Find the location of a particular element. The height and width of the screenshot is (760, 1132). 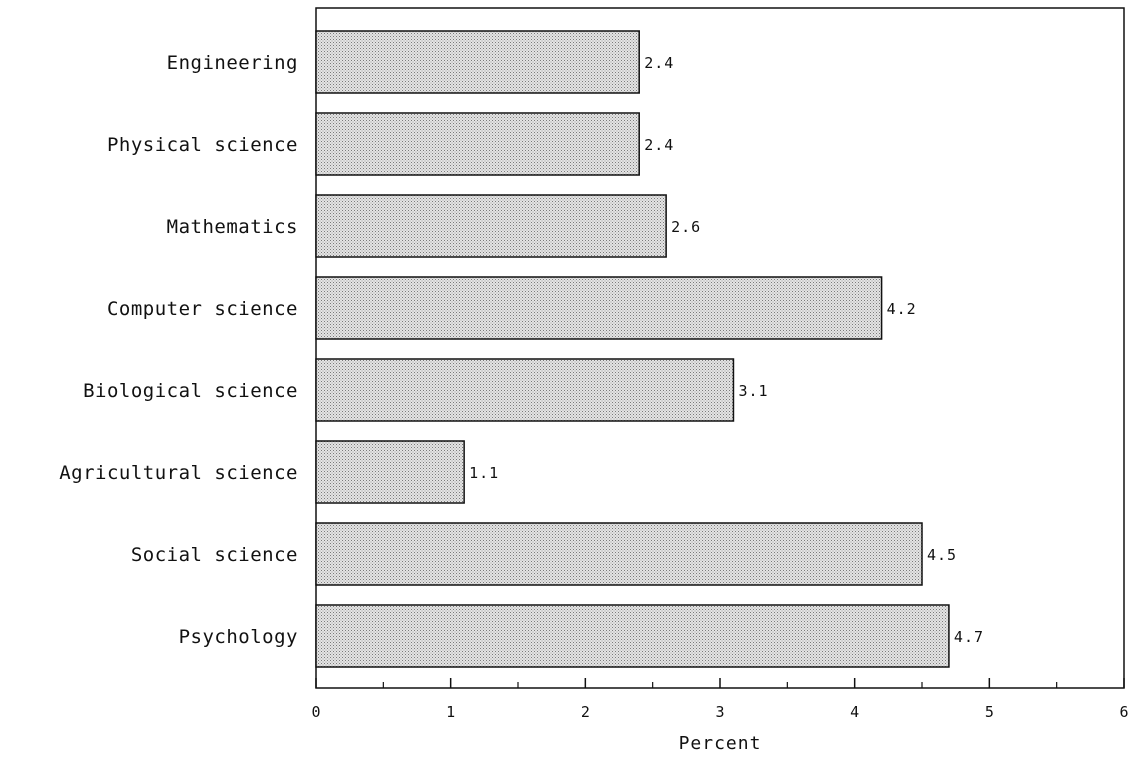

value-label-agricultural-science: 1.1 is located at coordinates (484, 473).